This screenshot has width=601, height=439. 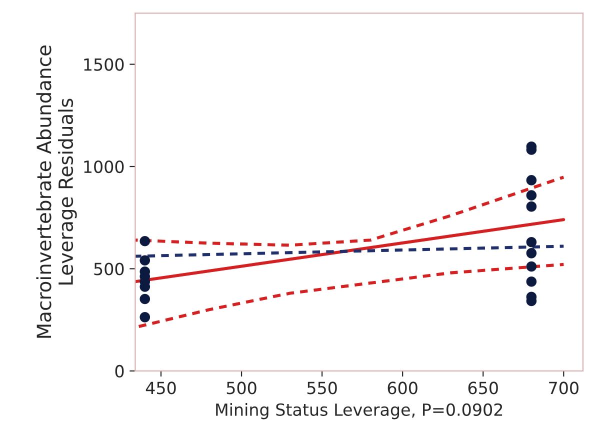 I want to click on y-tick-label: 0, so click(x=119, y=371).